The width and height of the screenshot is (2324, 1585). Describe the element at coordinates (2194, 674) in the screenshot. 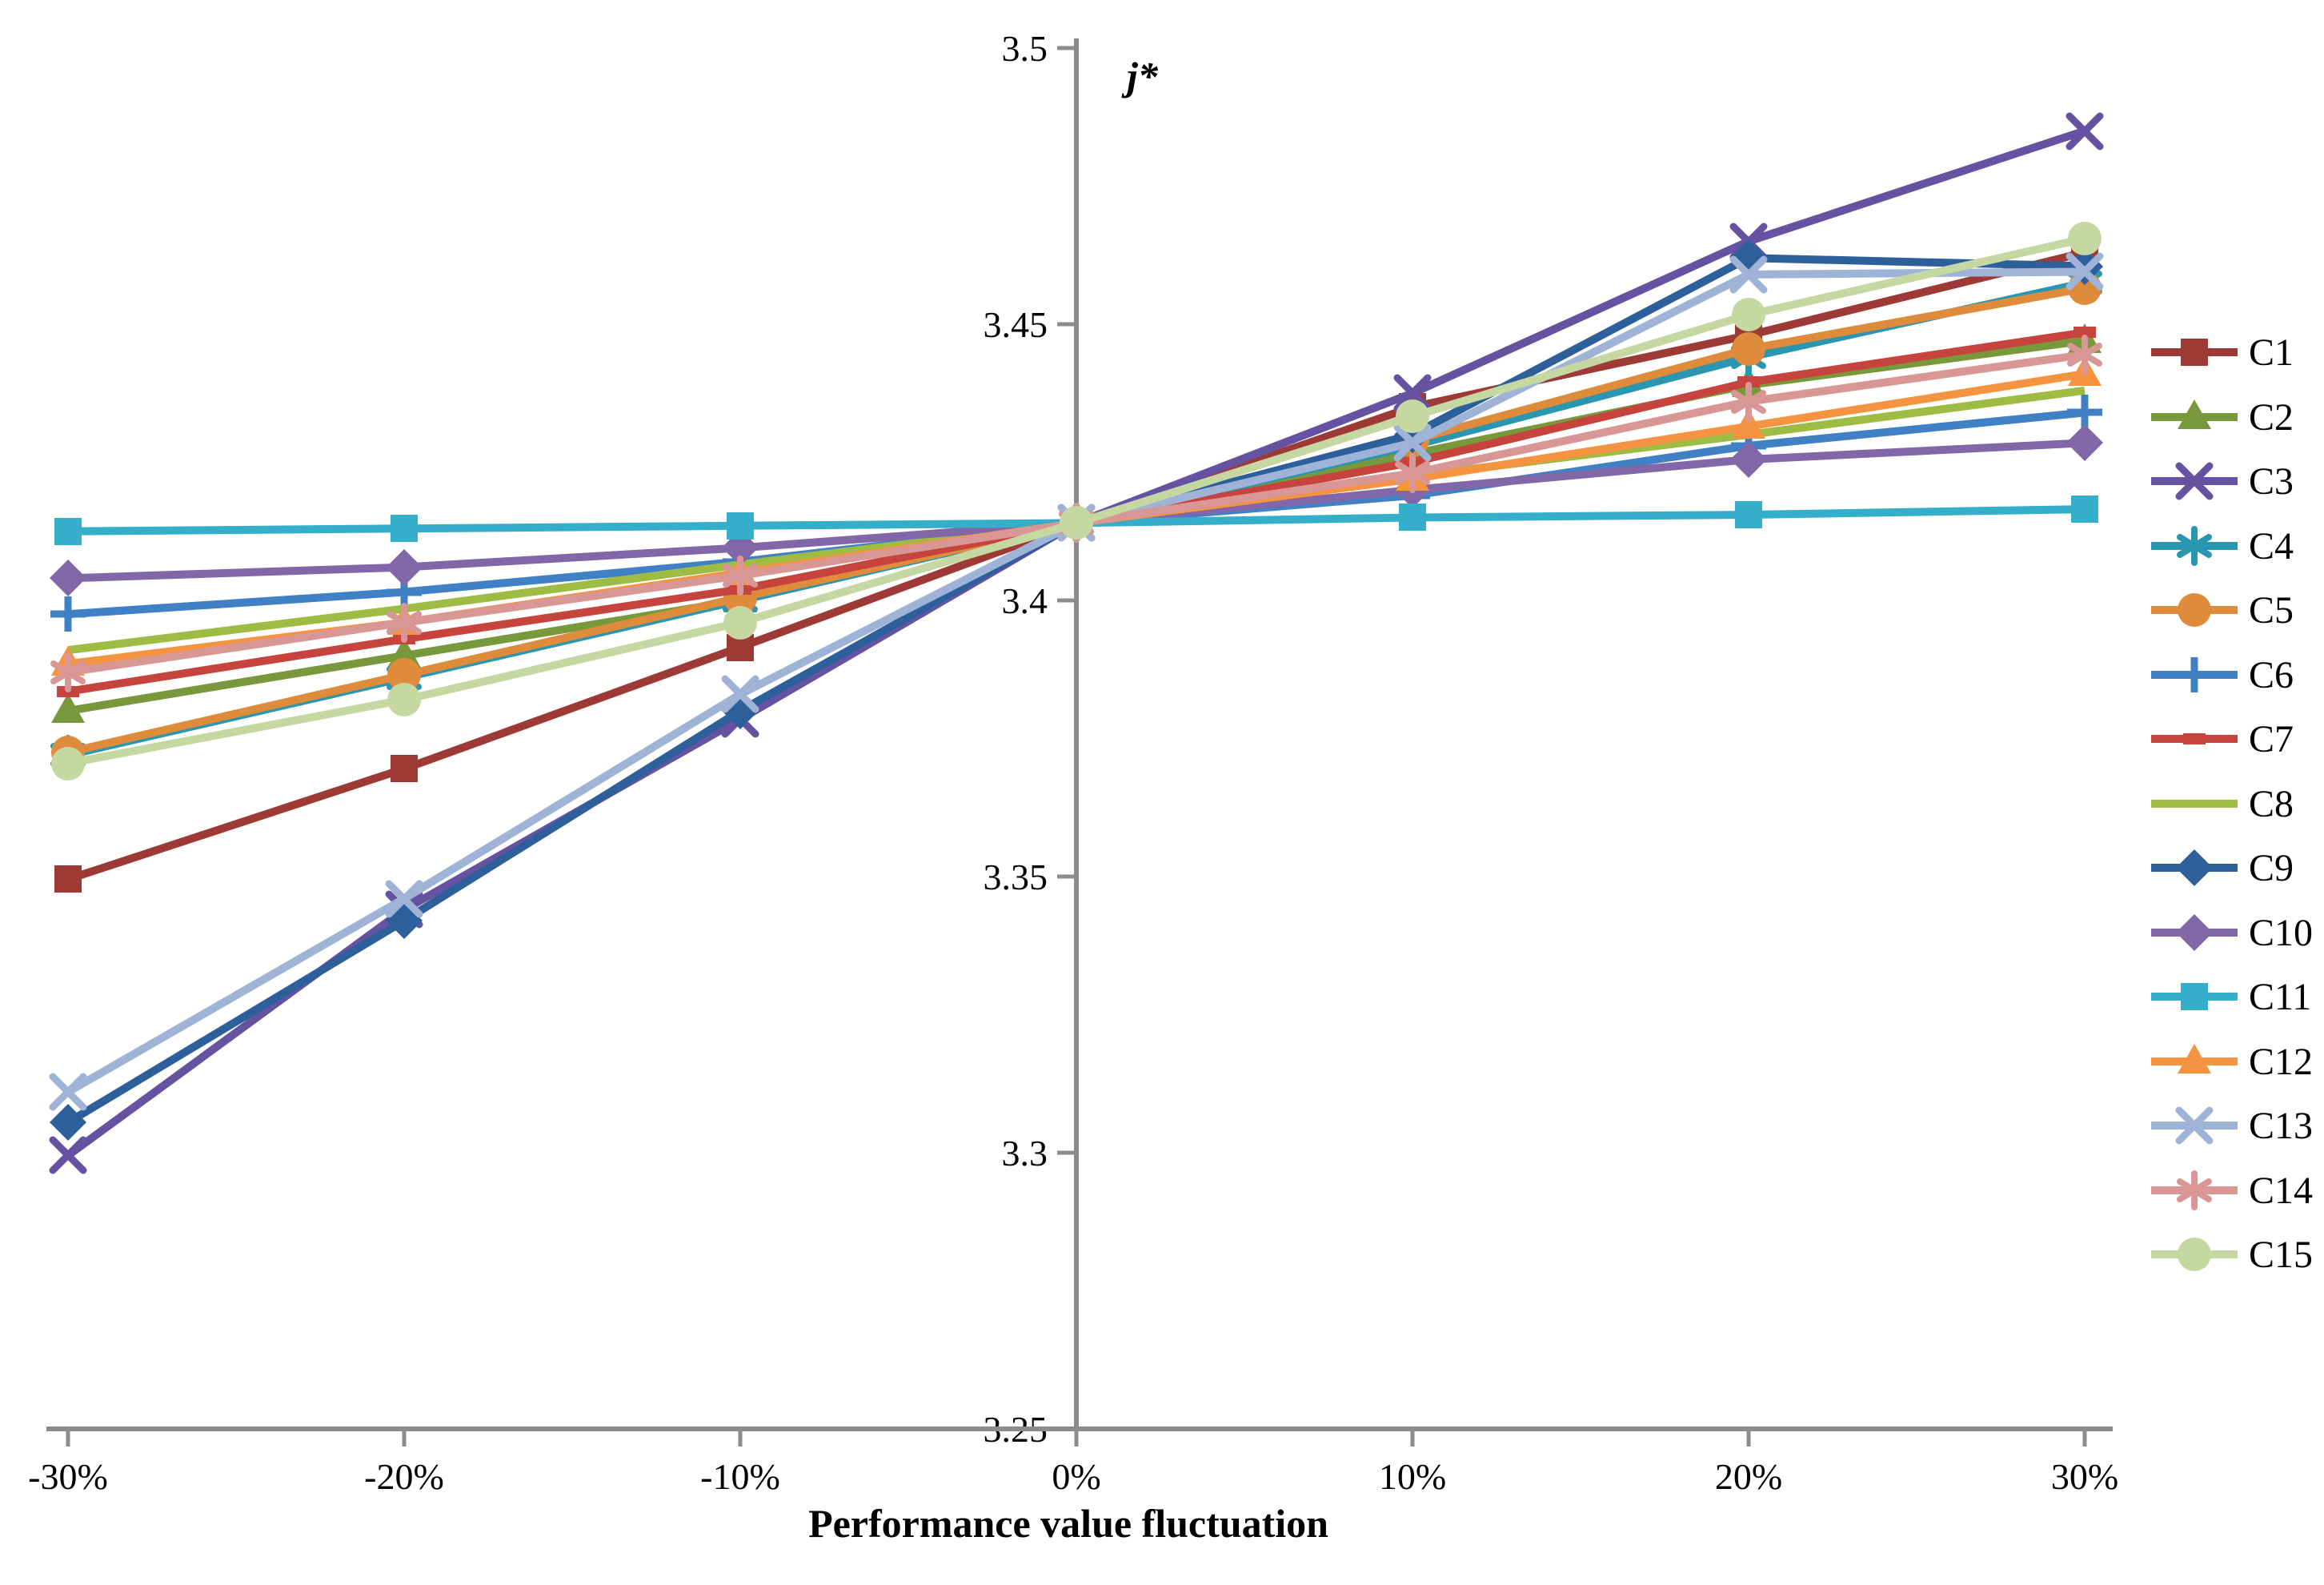

I see `legend-marker-plus-icon` at that location.